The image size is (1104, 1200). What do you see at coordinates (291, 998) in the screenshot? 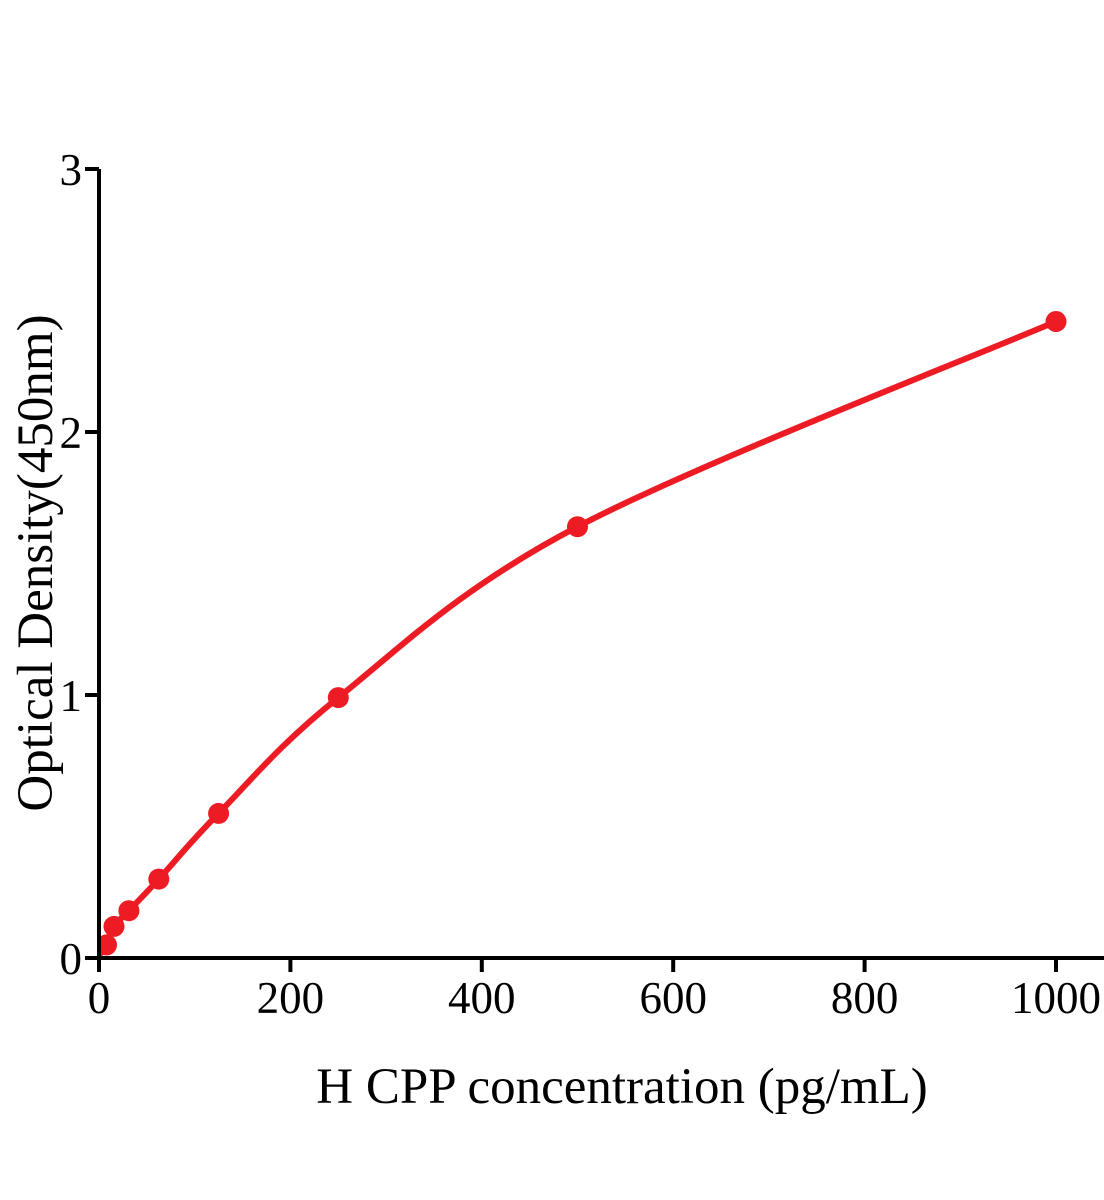
I see `x-tick-label: 200` at bounding box center [291, 998].